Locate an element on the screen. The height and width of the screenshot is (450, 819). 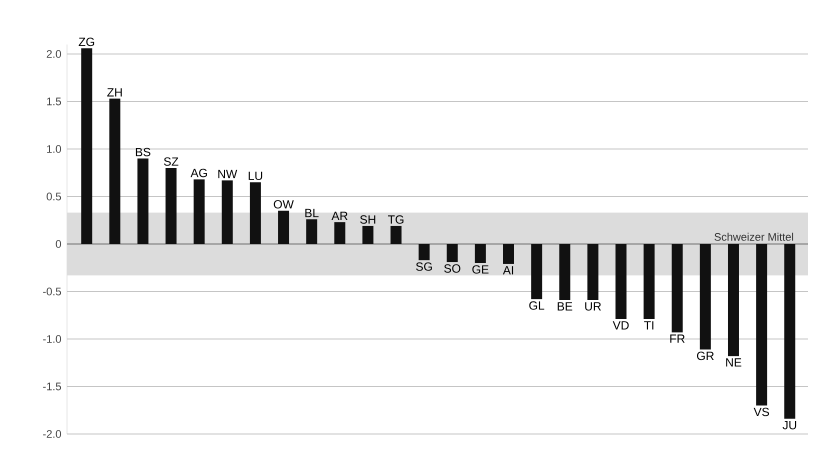
x-tick-label: BS is located at coordinates (143, 152).